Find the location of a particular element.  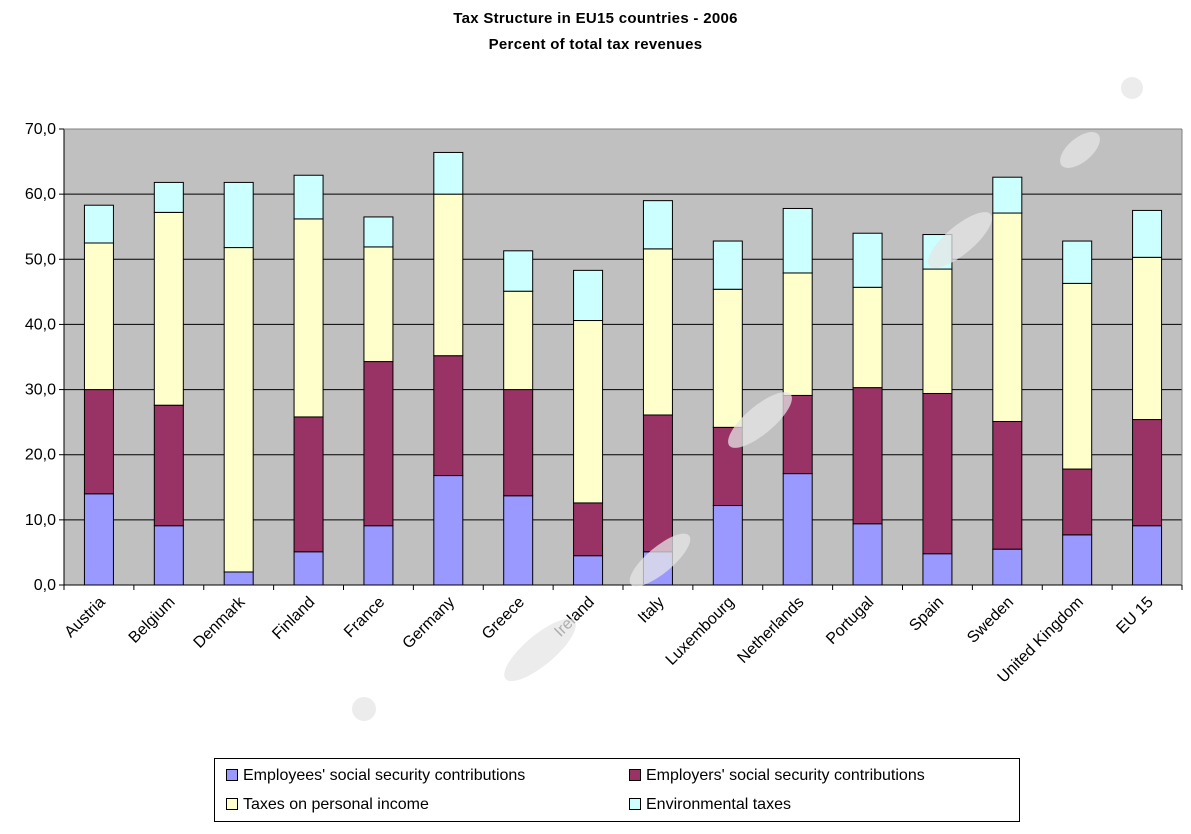

legend-item-employees: Employees' social security contributions is located at coordinates (375, 776).